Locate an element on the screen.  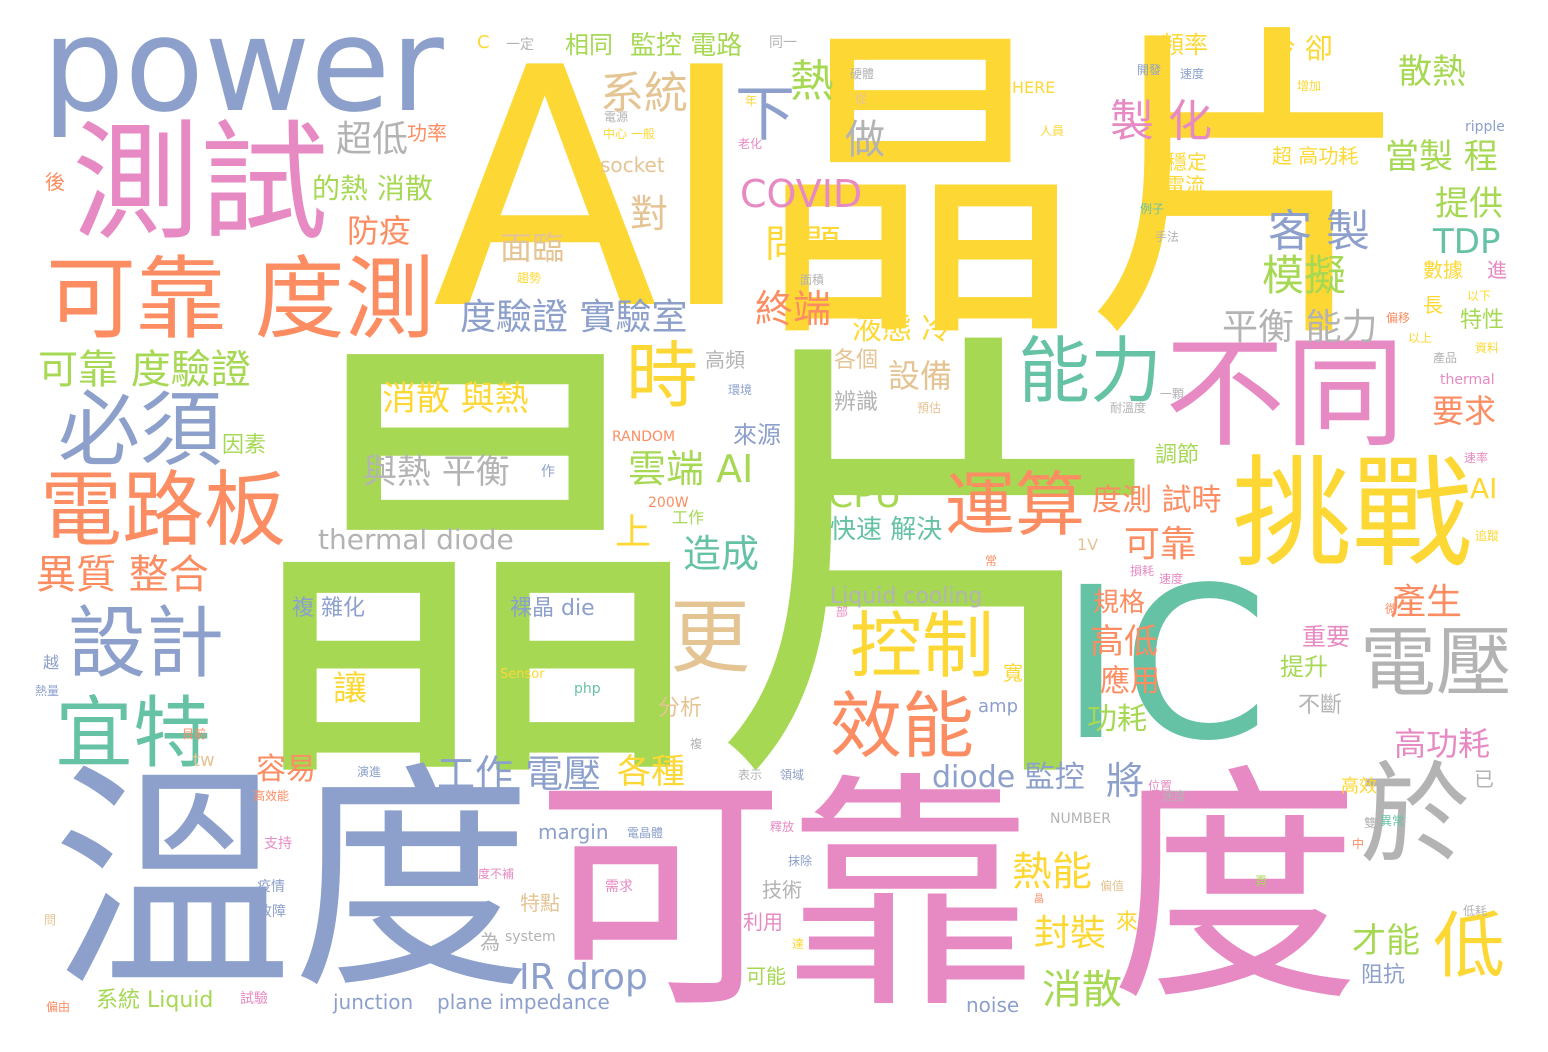
word: 表示 is located at coordinates (750, 775).